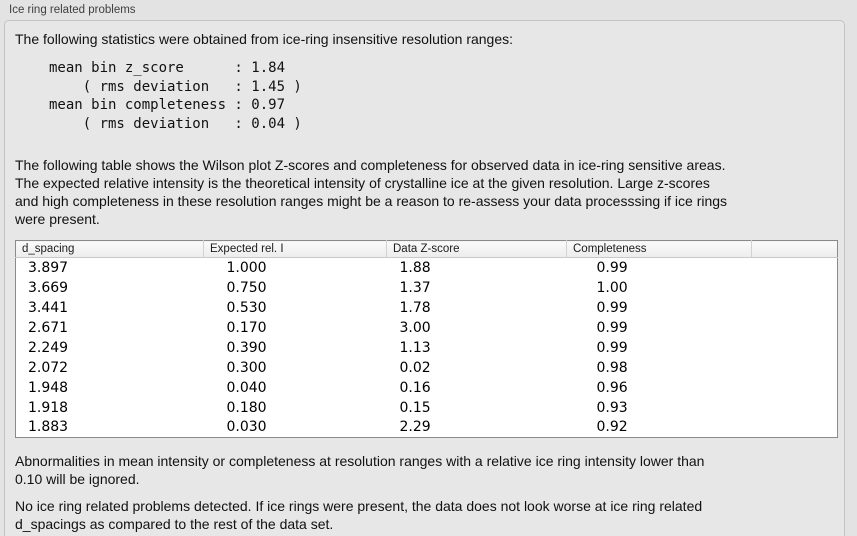  Describe the element at coordinates (612, 387) in the screenshot. I see `cell-completeness: 0.96` at that location.